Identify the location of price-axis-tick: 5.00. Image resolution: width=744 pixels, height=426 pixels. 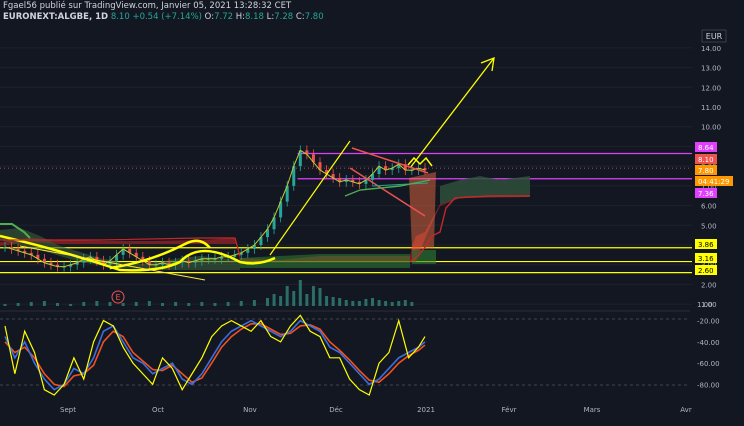
(709, 226).